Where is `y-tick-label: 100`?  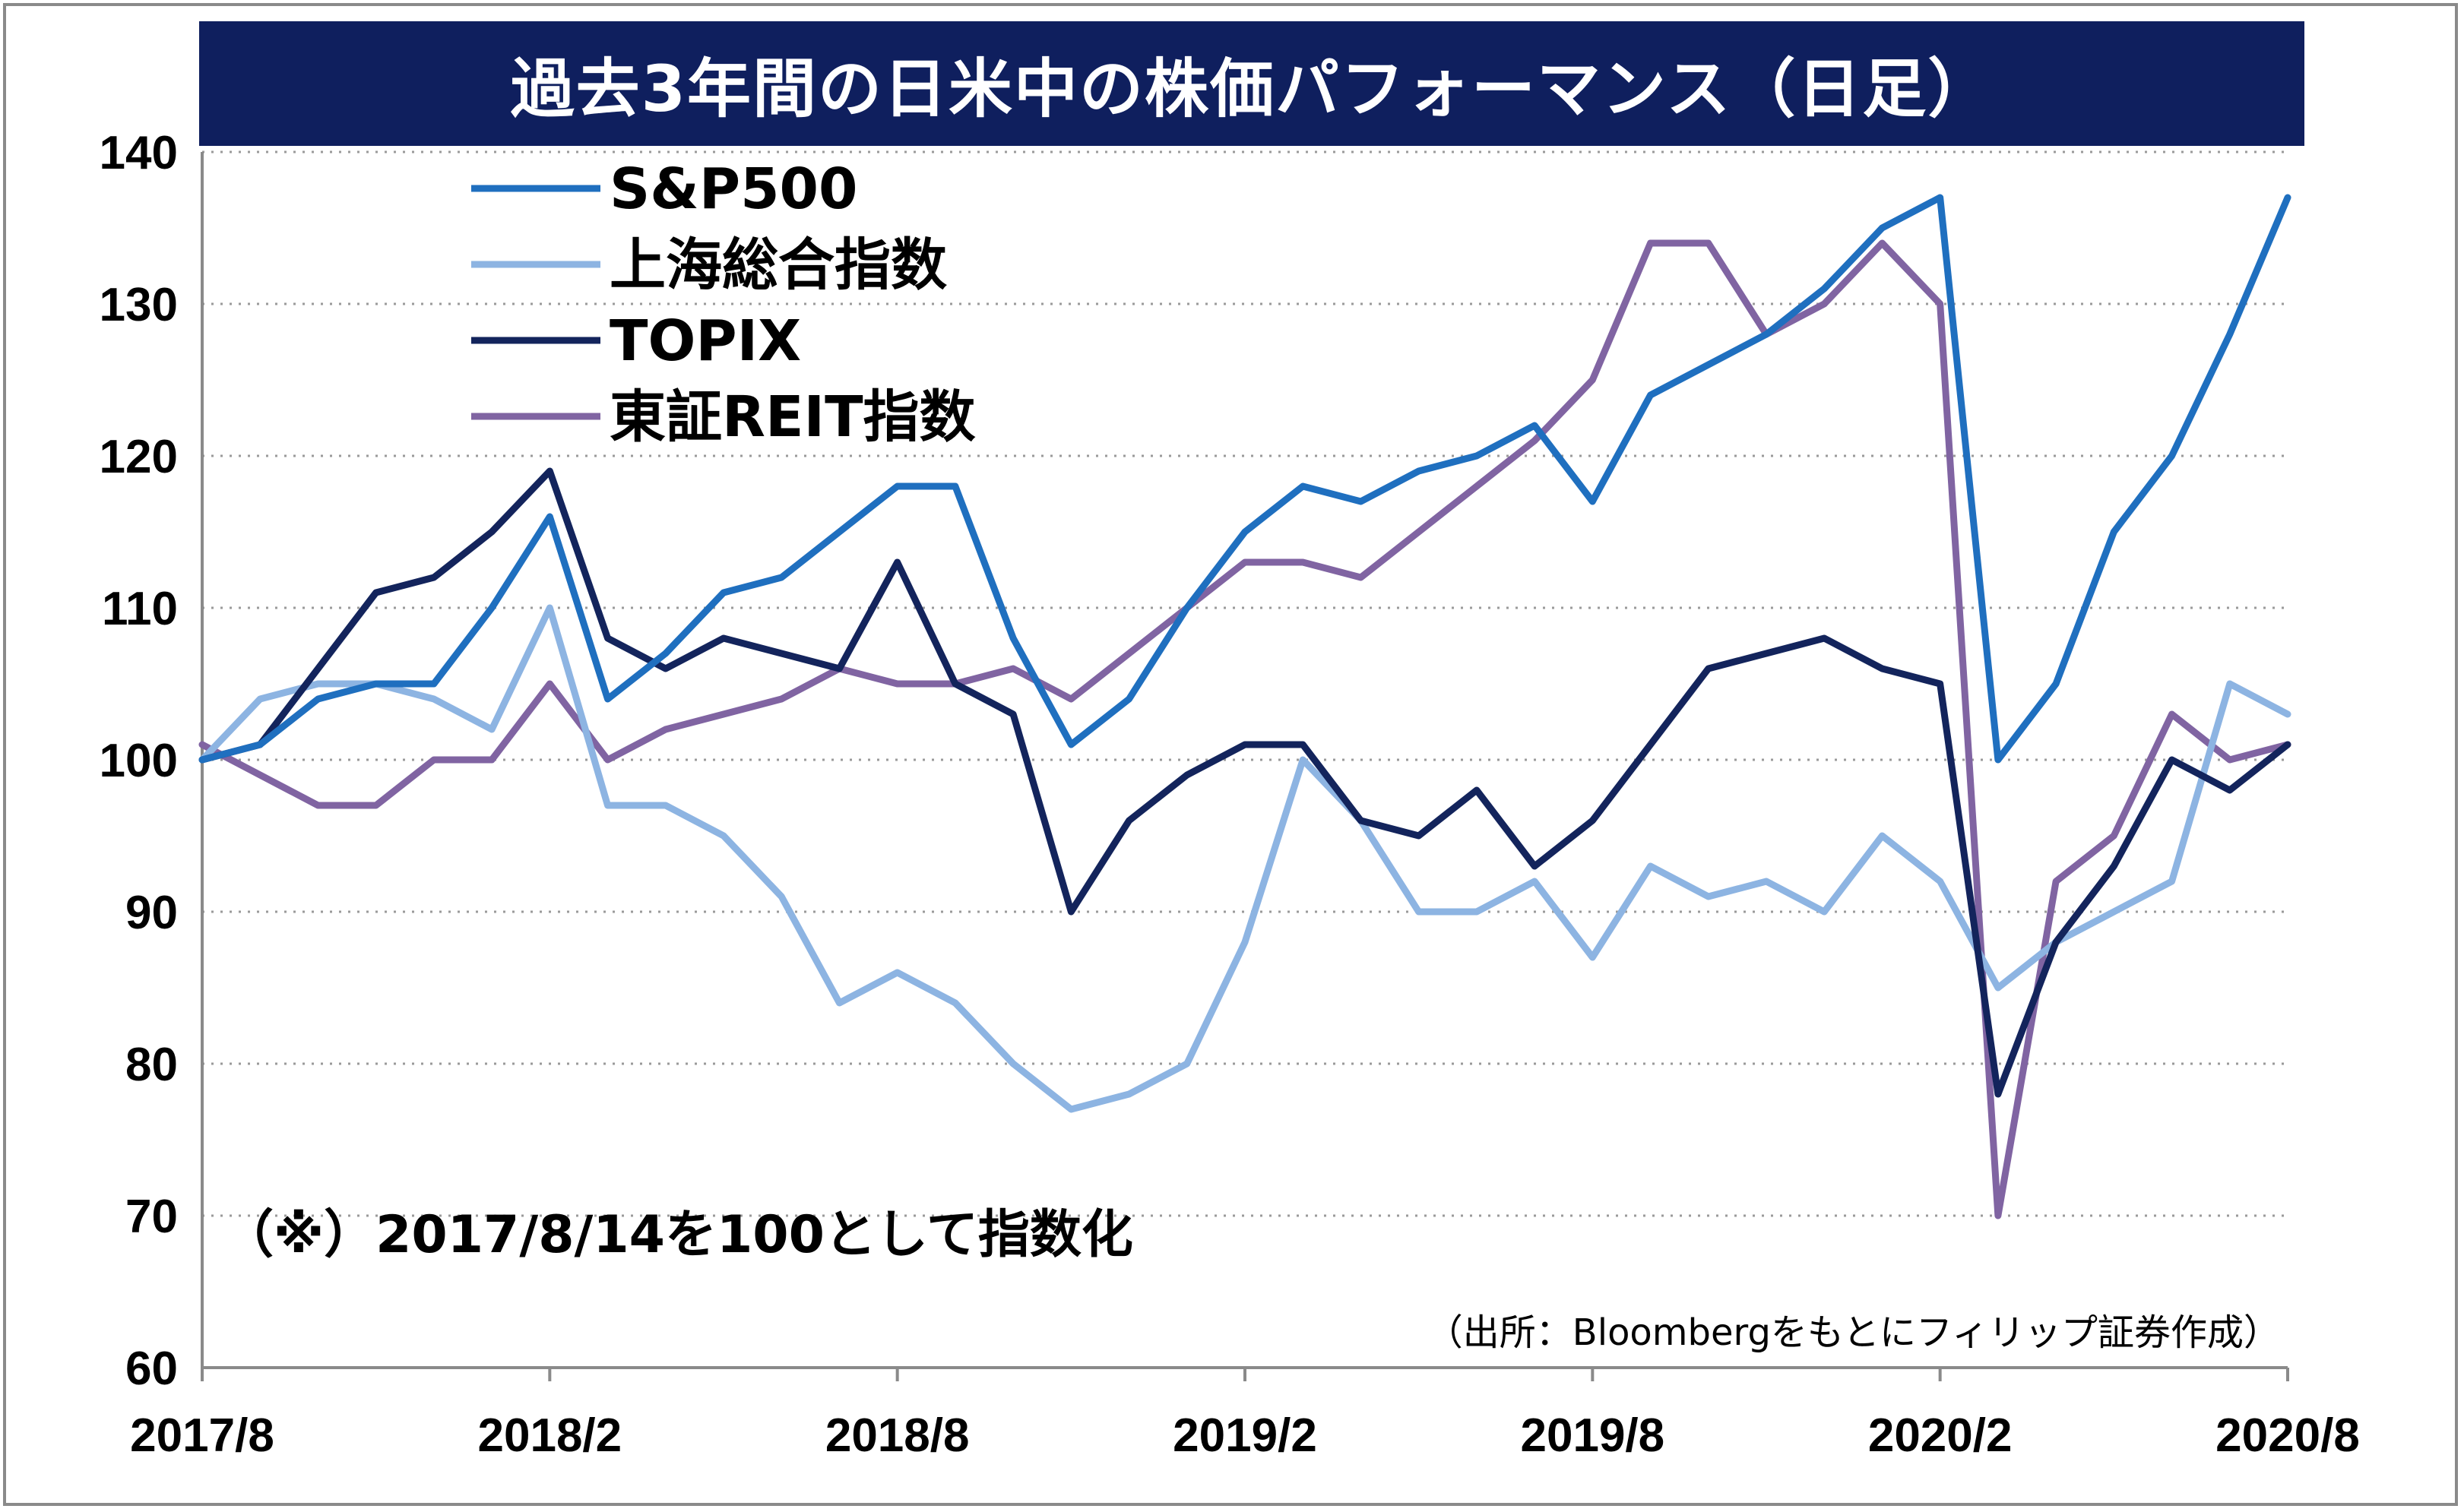
y-tick-label: 100 is located at coordinates (139, 761).